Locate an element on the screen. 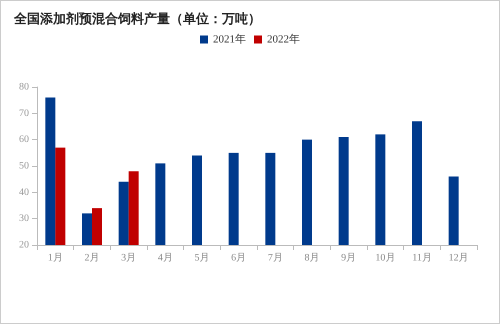 The width and height of the screenshot is (500, 324). y-tick-label: 80 is located at coordinates (24, 87).